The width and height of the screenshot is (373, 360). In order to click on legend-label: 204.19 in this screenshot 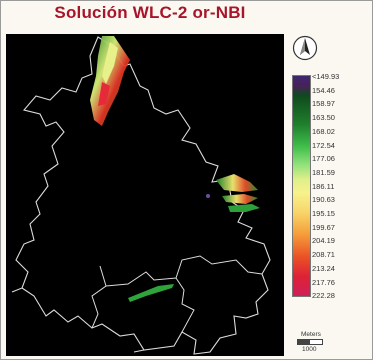, I will do `click(323, 241)`.